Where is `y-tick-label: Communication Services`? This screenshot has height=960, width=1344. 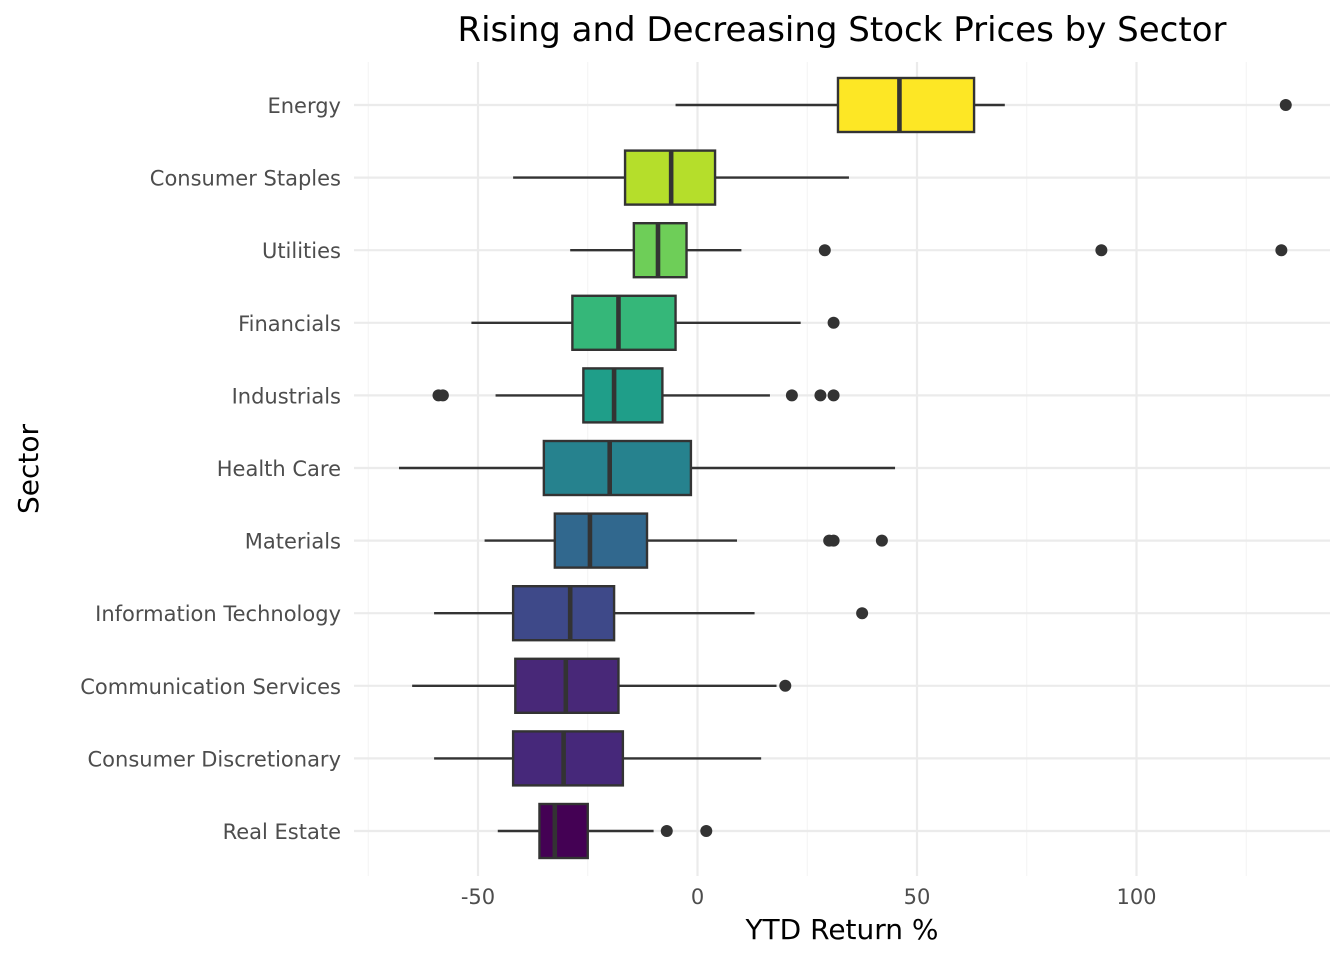
y-tick-label: Communication Services is located at coordinates (210, 687).